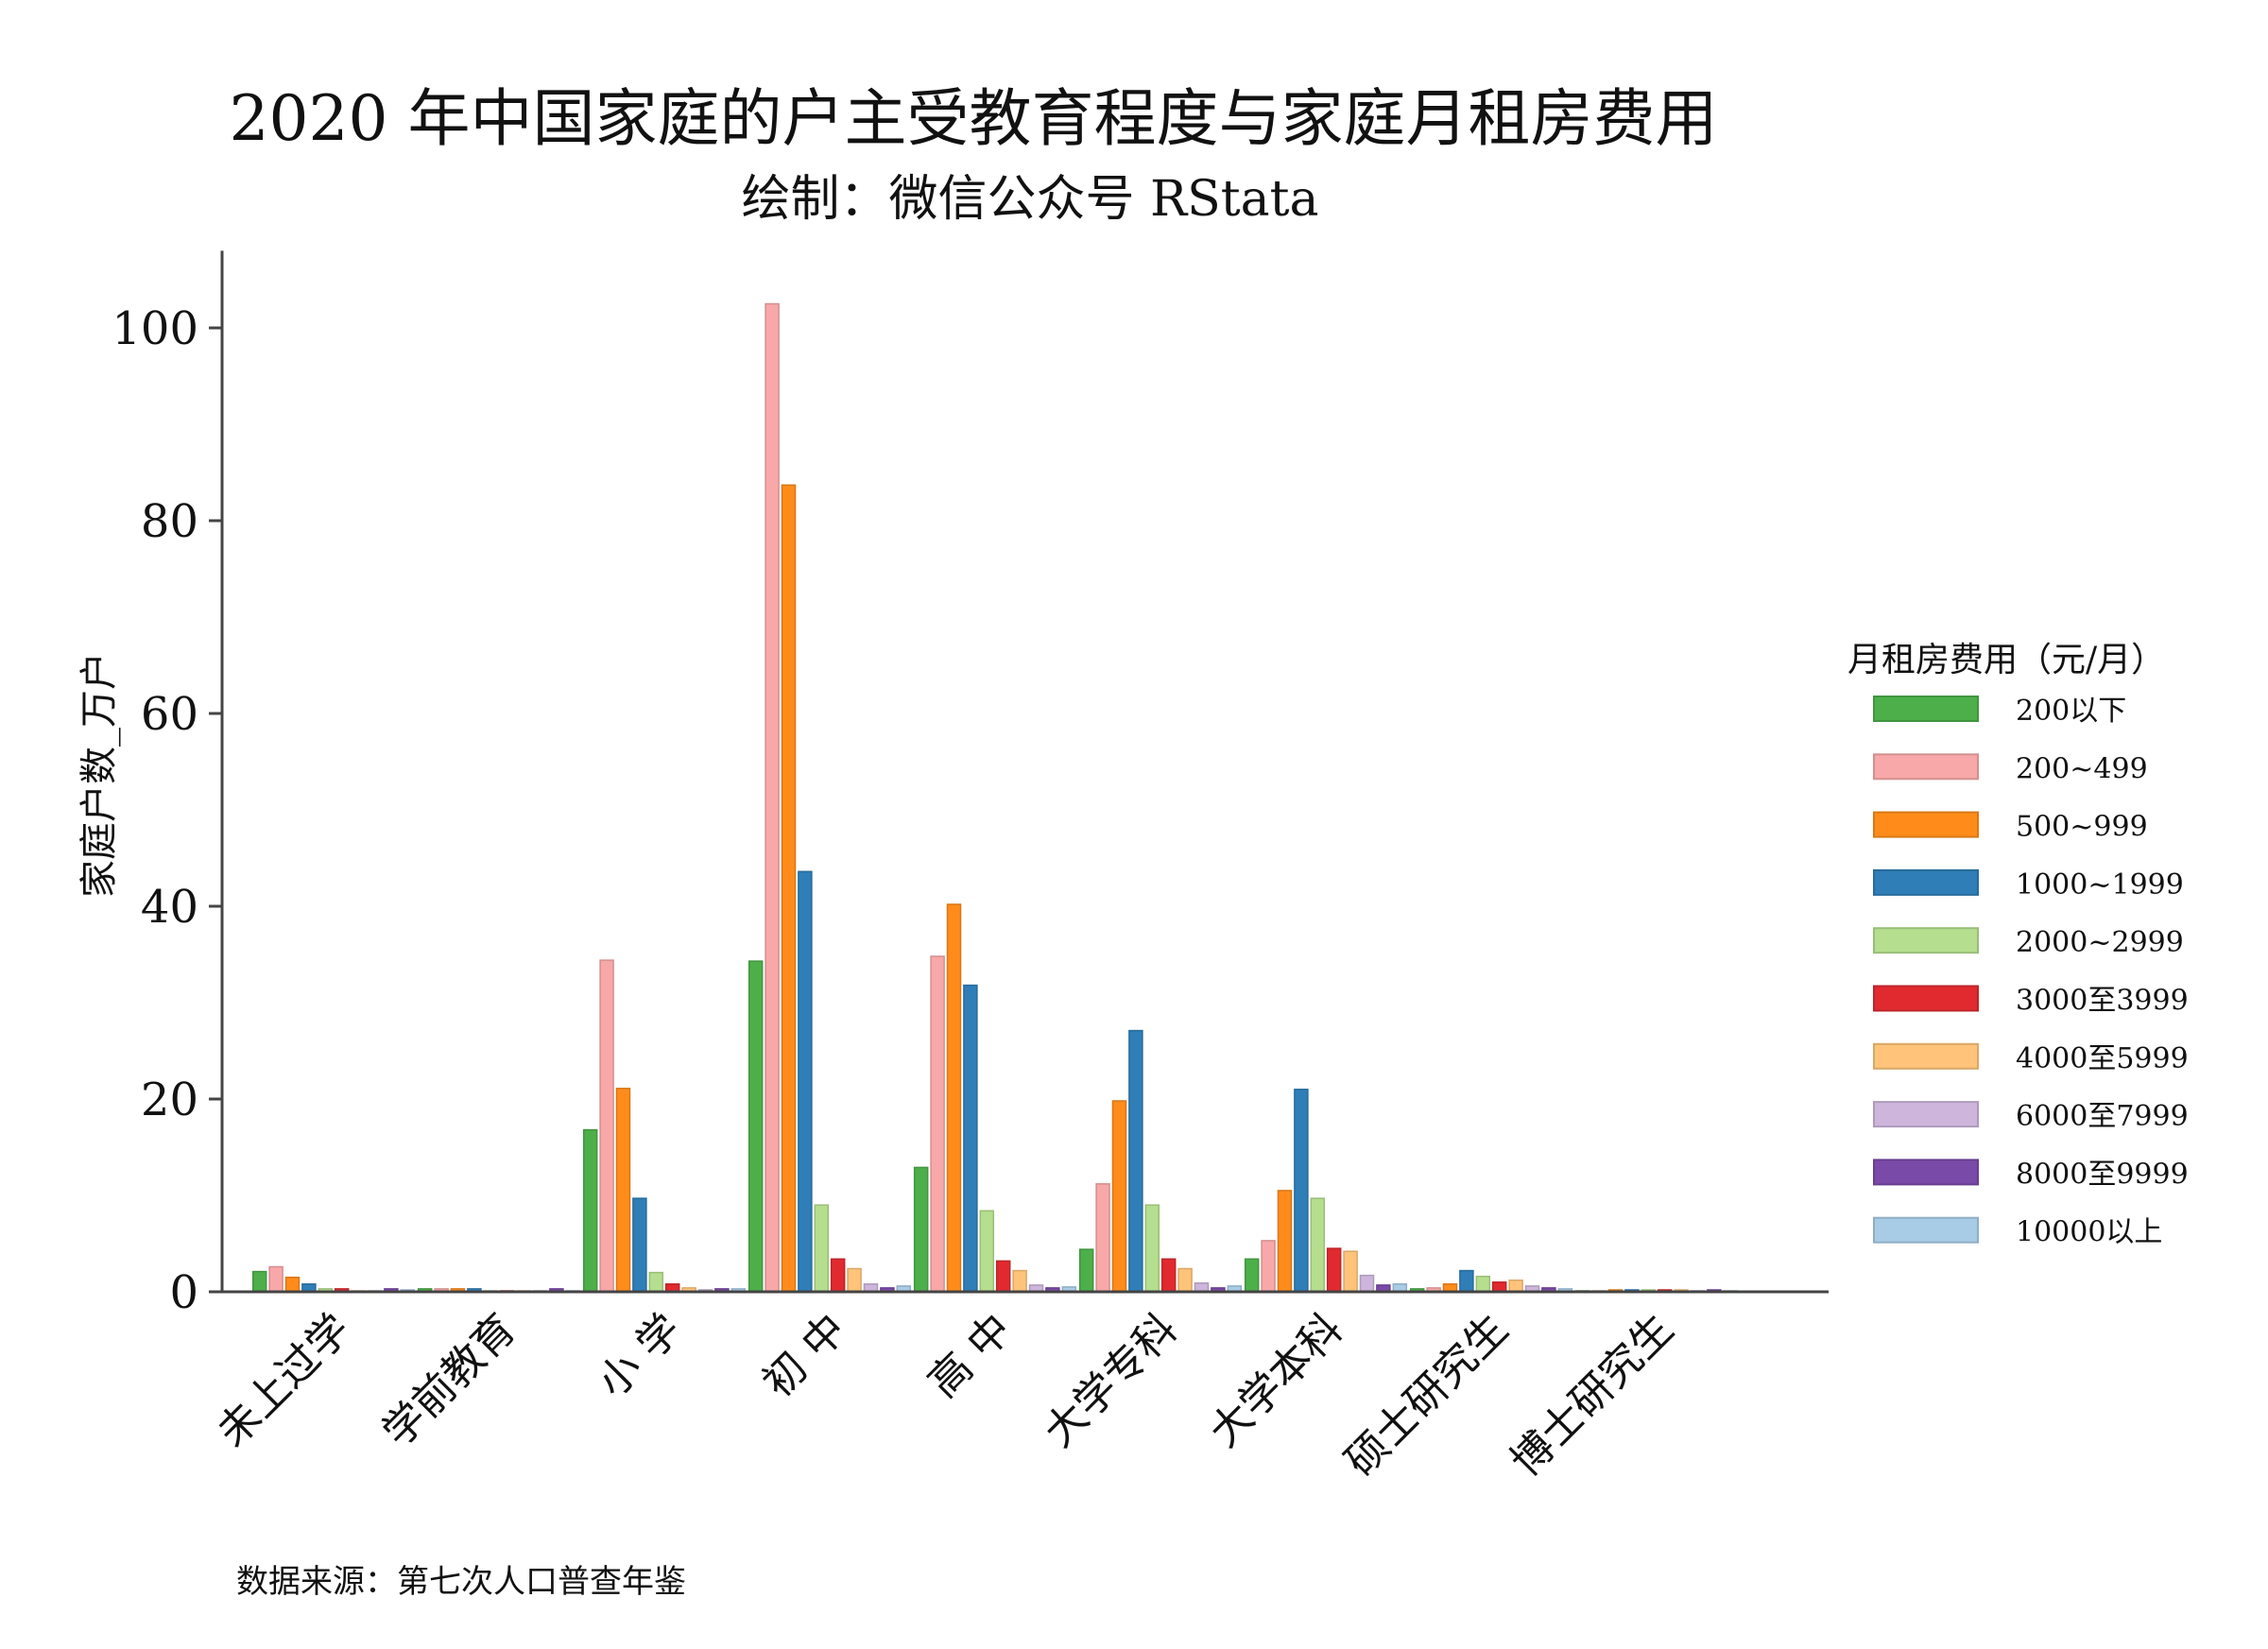 The height and width of the screenshot is (1649, 2268). What do you see at coordinates (284, 1381) in the screenshot?
I see `x-tick-label: 未上过学` at bounding box center [284, 1381].